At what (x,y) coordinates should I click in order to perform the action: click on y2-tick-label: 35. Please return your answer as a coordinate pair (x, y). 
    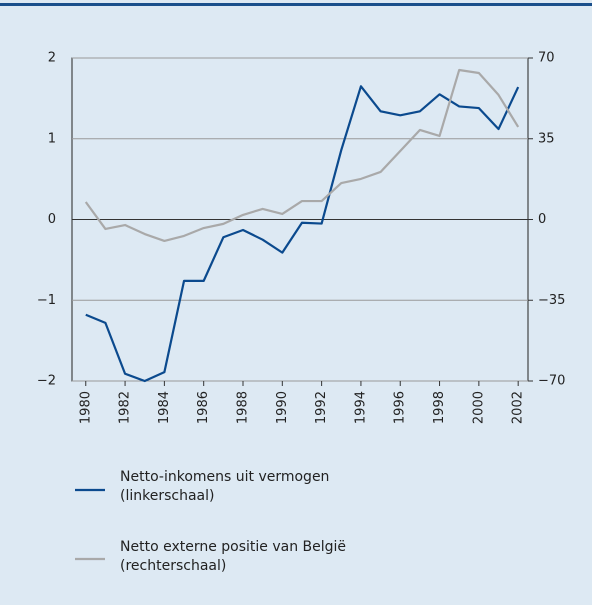
    Looking at the image, I should click on (546, 138).